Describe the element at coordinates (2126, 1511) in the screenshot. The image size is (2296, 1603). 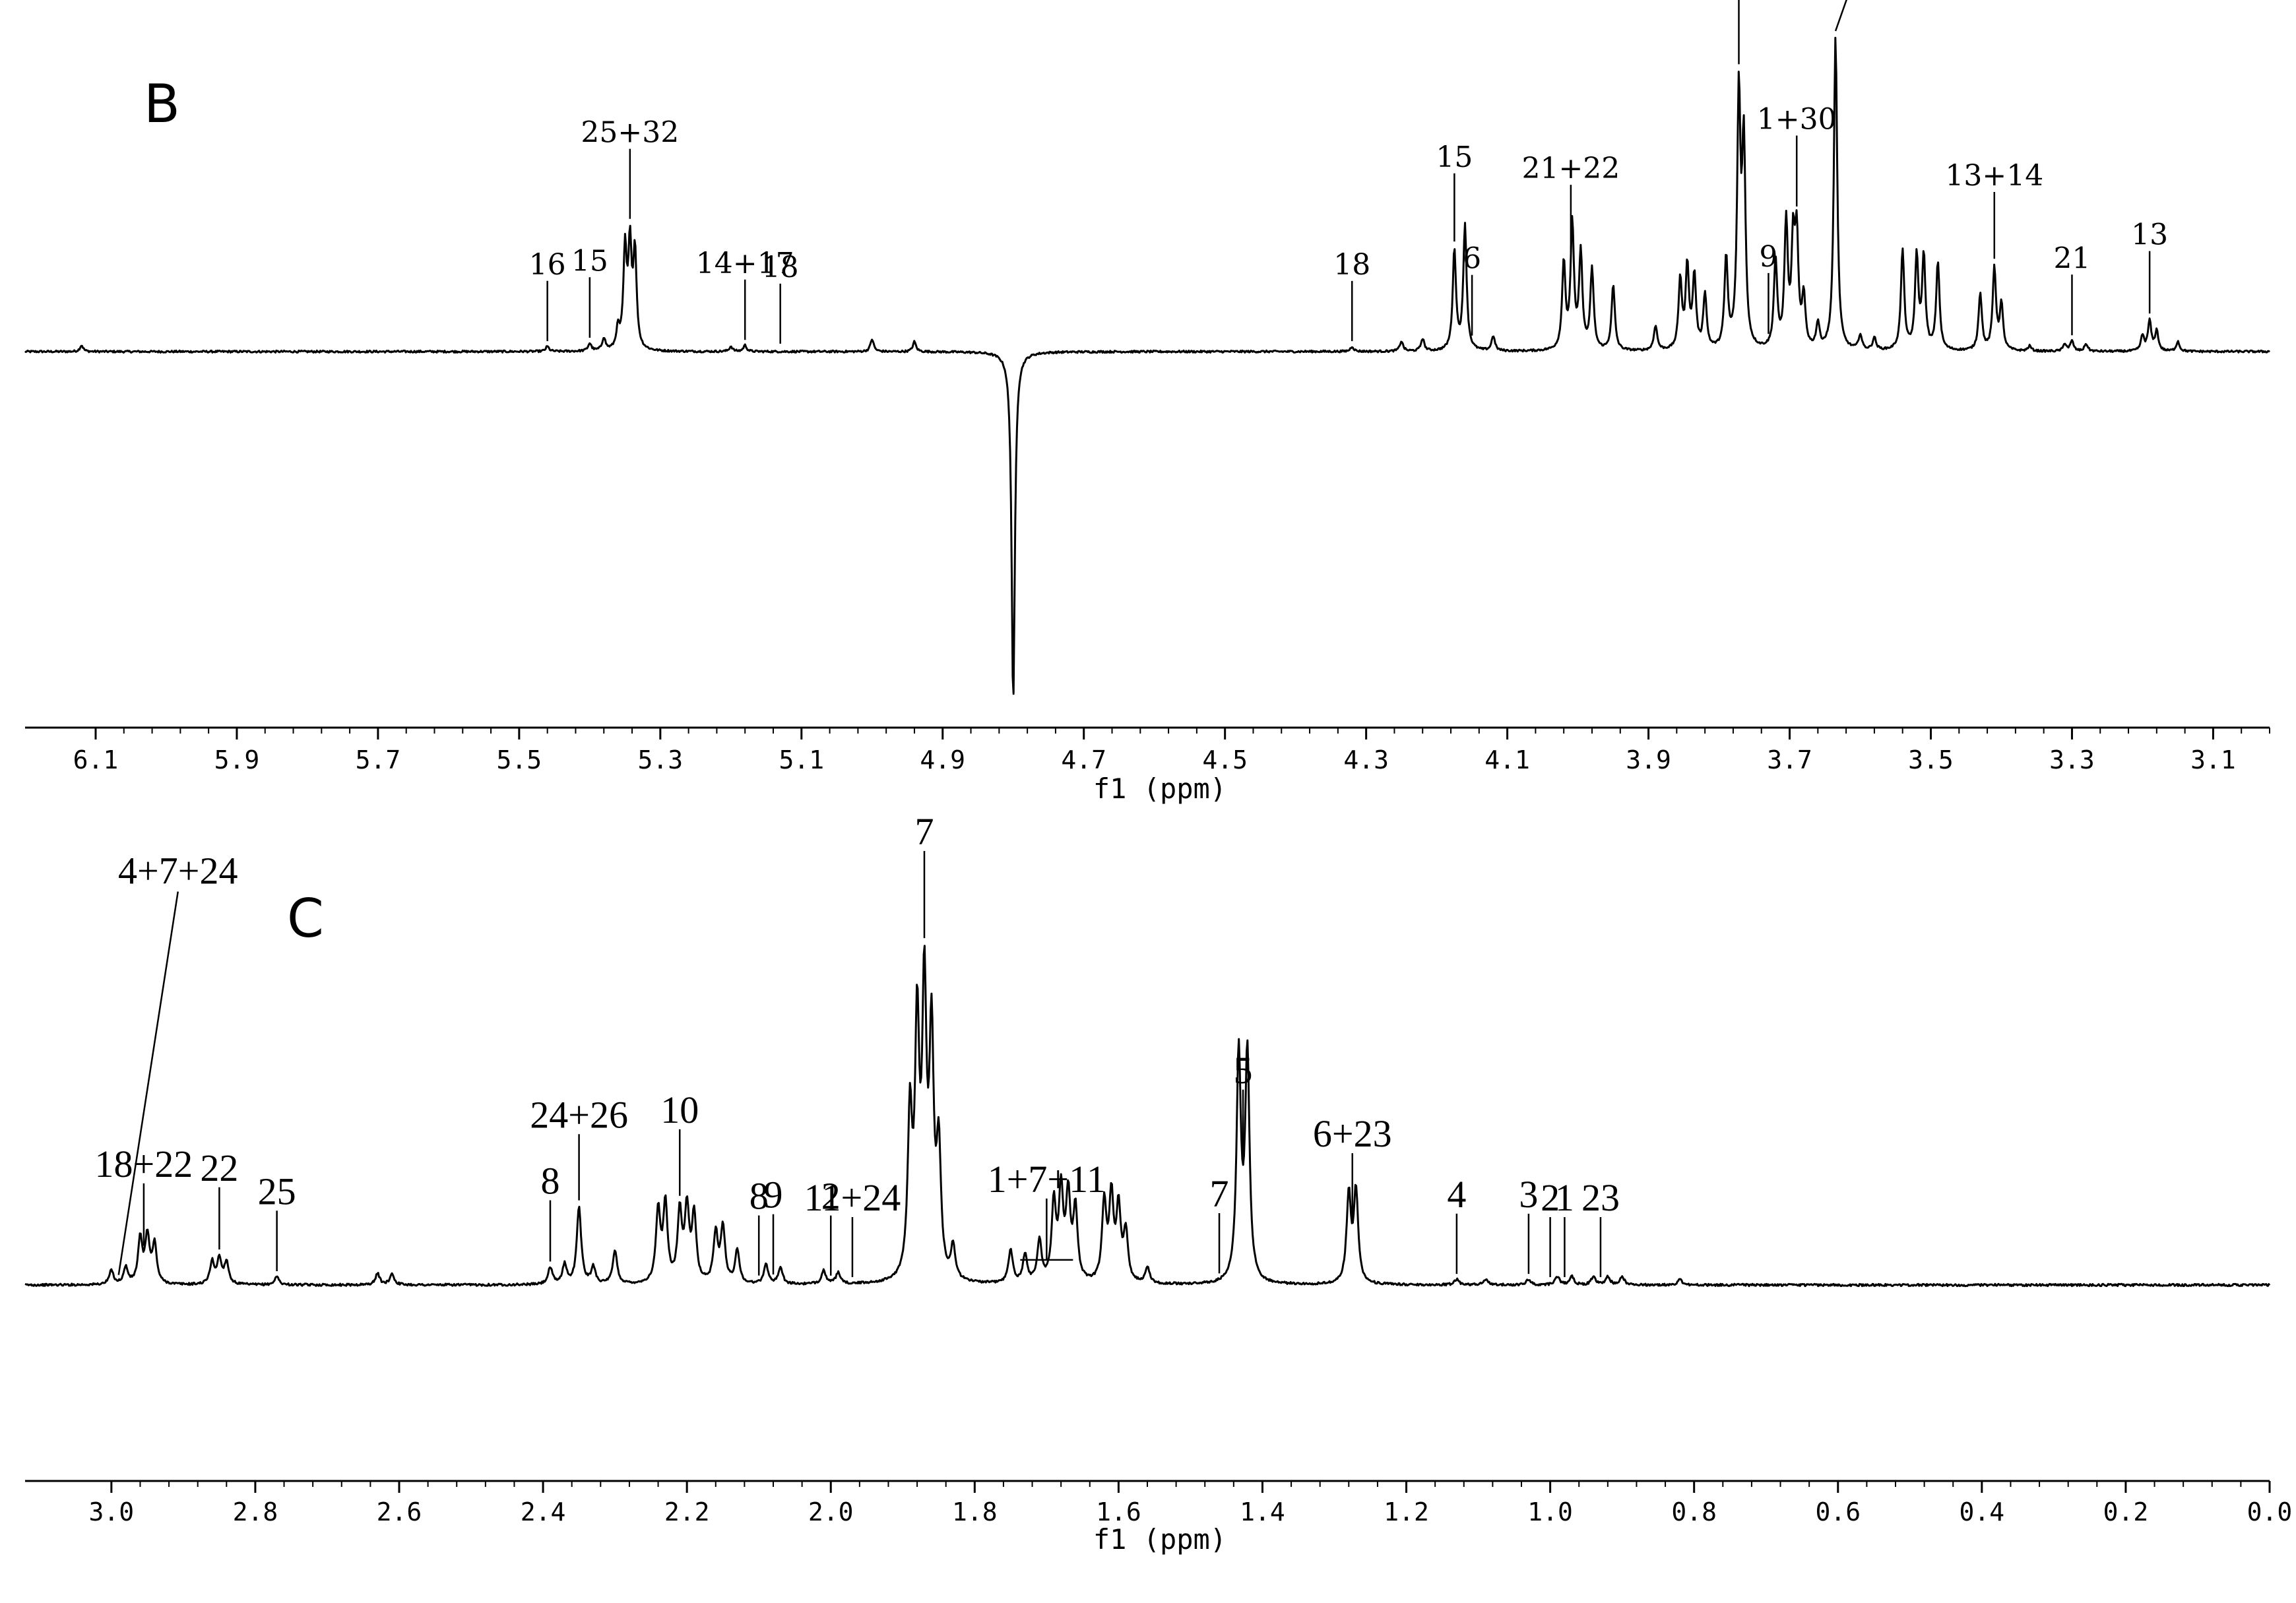
I see `x-tick-label: 0.2` at that location.